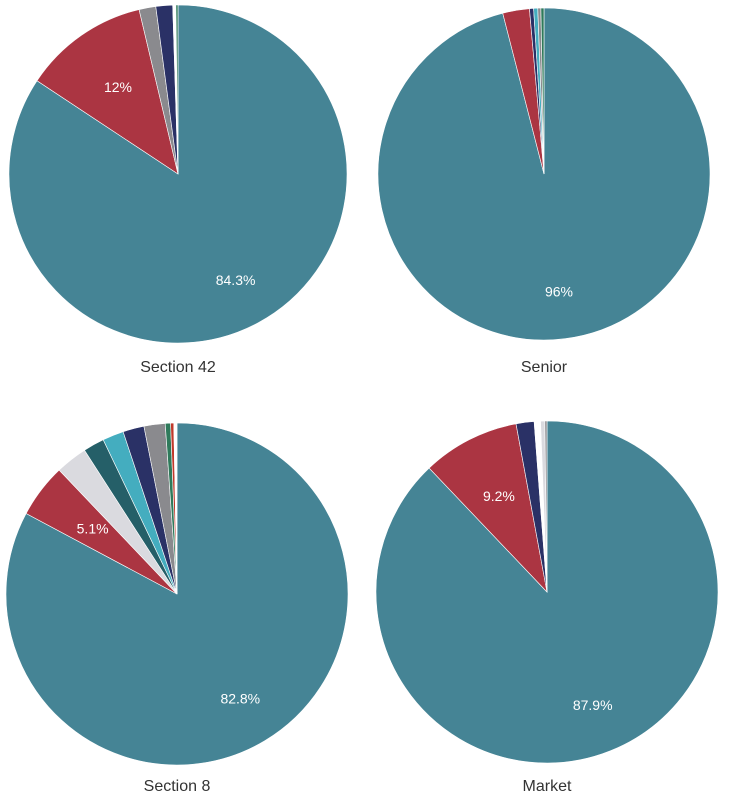  What do you see at coordinates (547, 786) in the screenshot?
I see `pie-title-market: Market` at bounding box center [547, 786].